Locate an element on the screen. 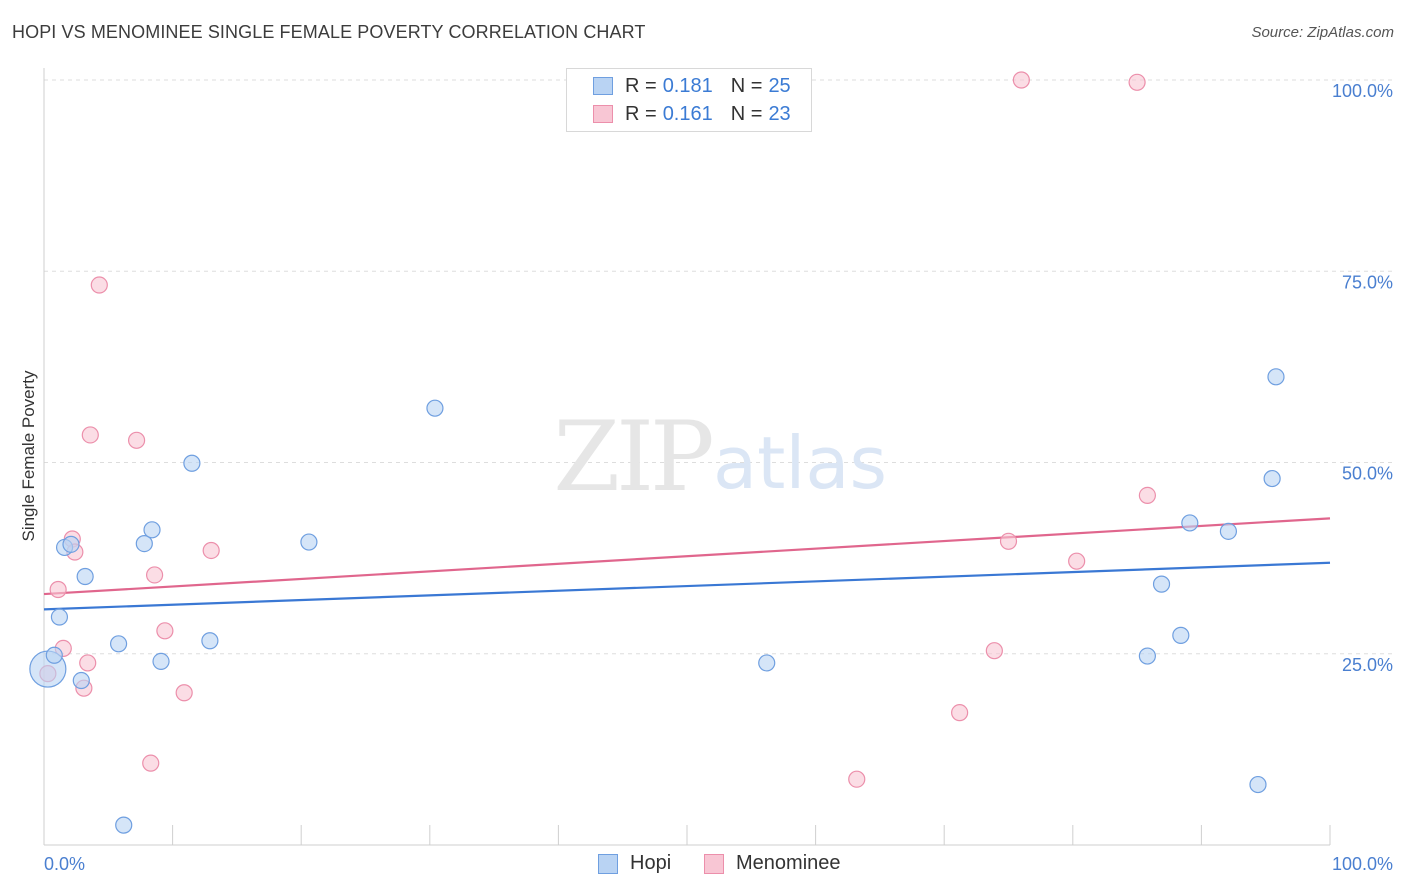 This screenshot has width=1406, height=892. watermark: ZIP atlas is located at coordinates (720, 457).